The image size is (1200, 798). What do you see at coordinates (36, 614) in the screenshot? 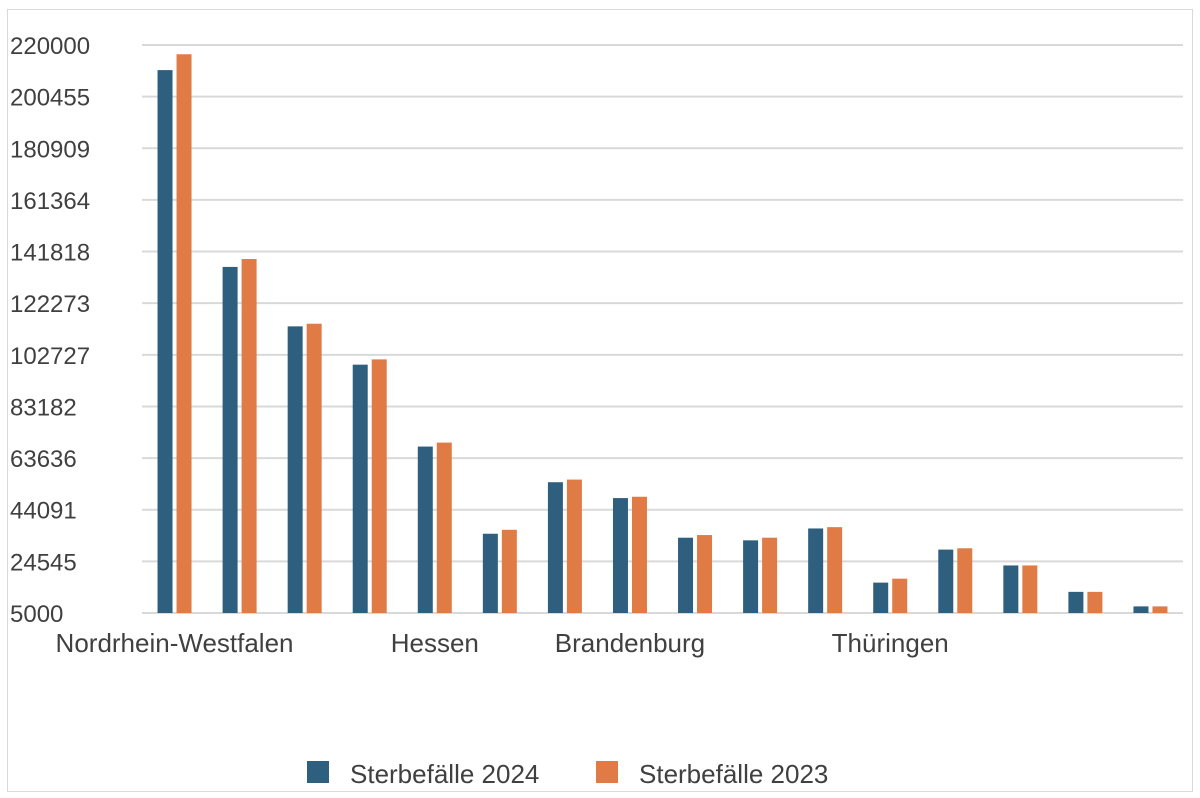
I see `y-tick-label: 5000` at bounding box center [36, 614].